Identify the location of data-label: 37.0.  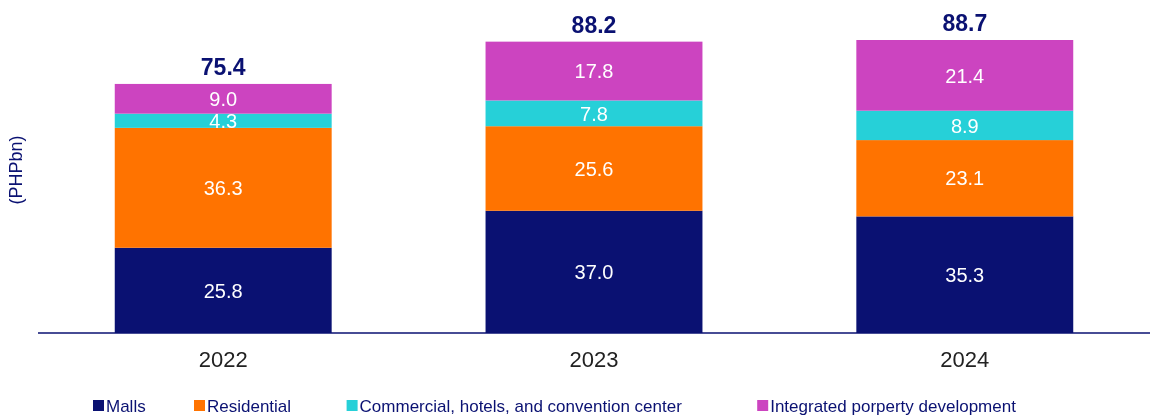
(594, 272).